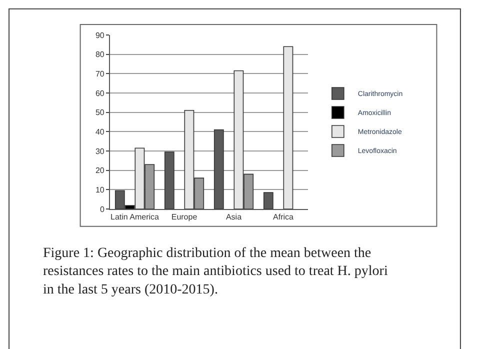 This screenshot has height=349, width=478. I want to click on y-tick-label: 10, so click(100, 189).